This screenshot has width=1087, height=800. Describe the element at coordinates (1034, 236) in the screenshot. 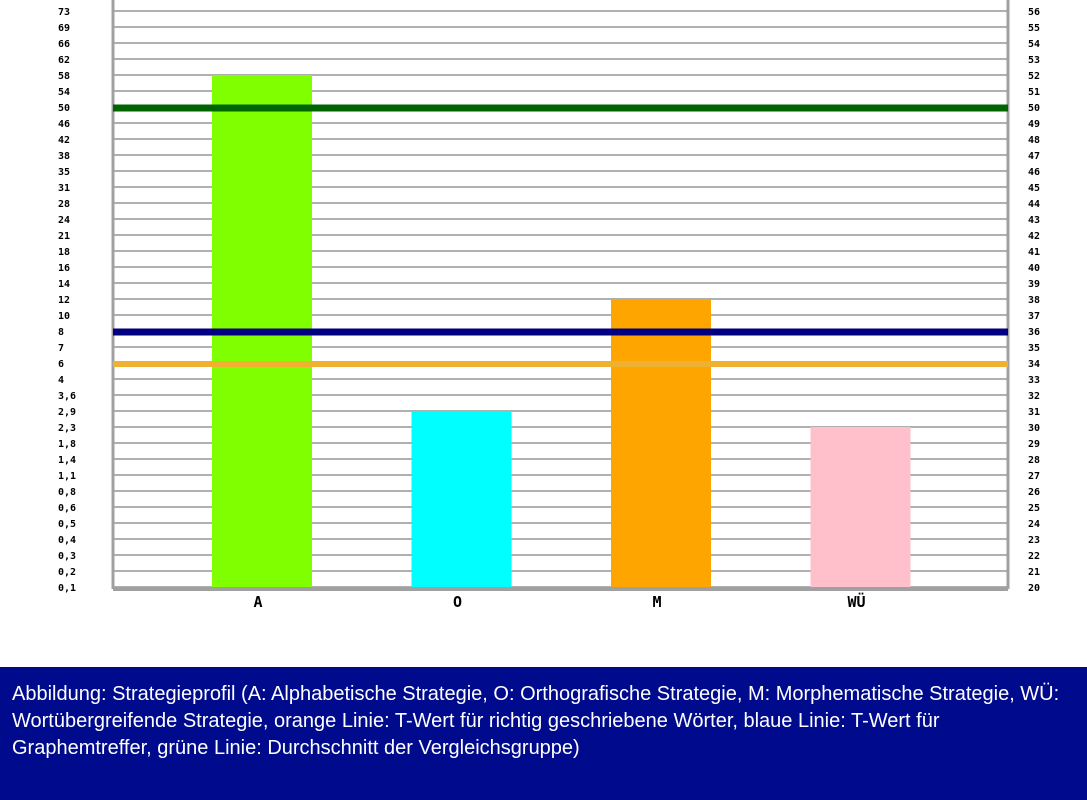

I see `right-tick-label: 42` at that location.